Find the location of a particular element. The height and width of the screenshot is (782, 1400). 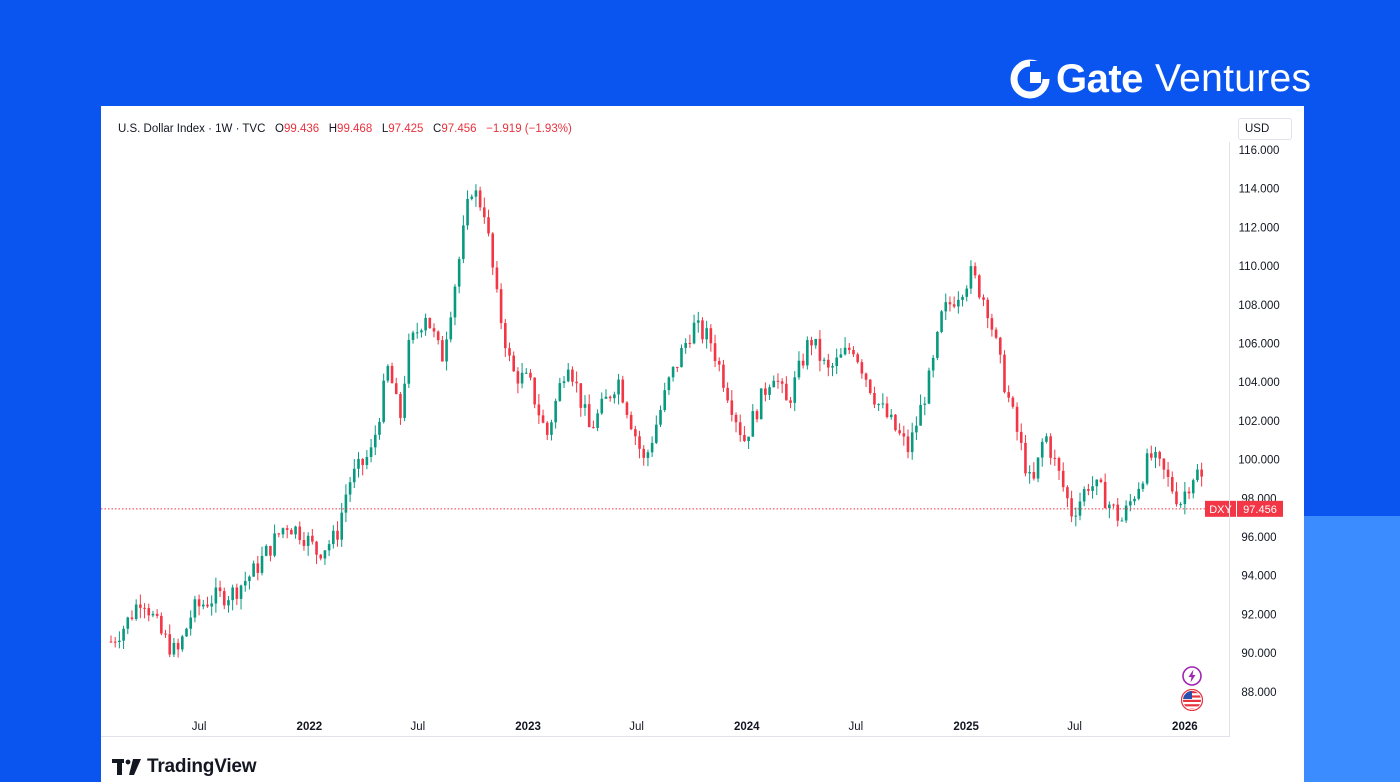

brand-name: Gate is located at coordinates (1099, 78).